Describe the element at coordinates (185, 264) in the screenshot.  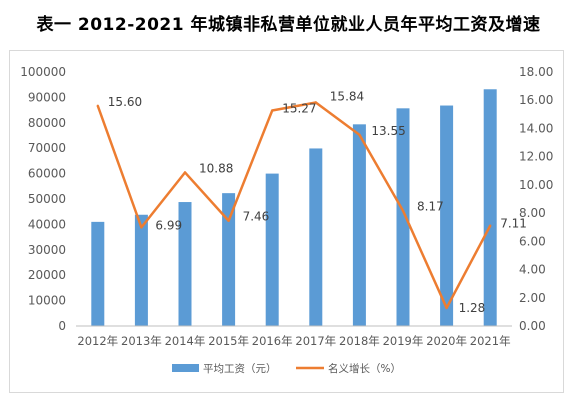
I see `bar-2014年` at that location.